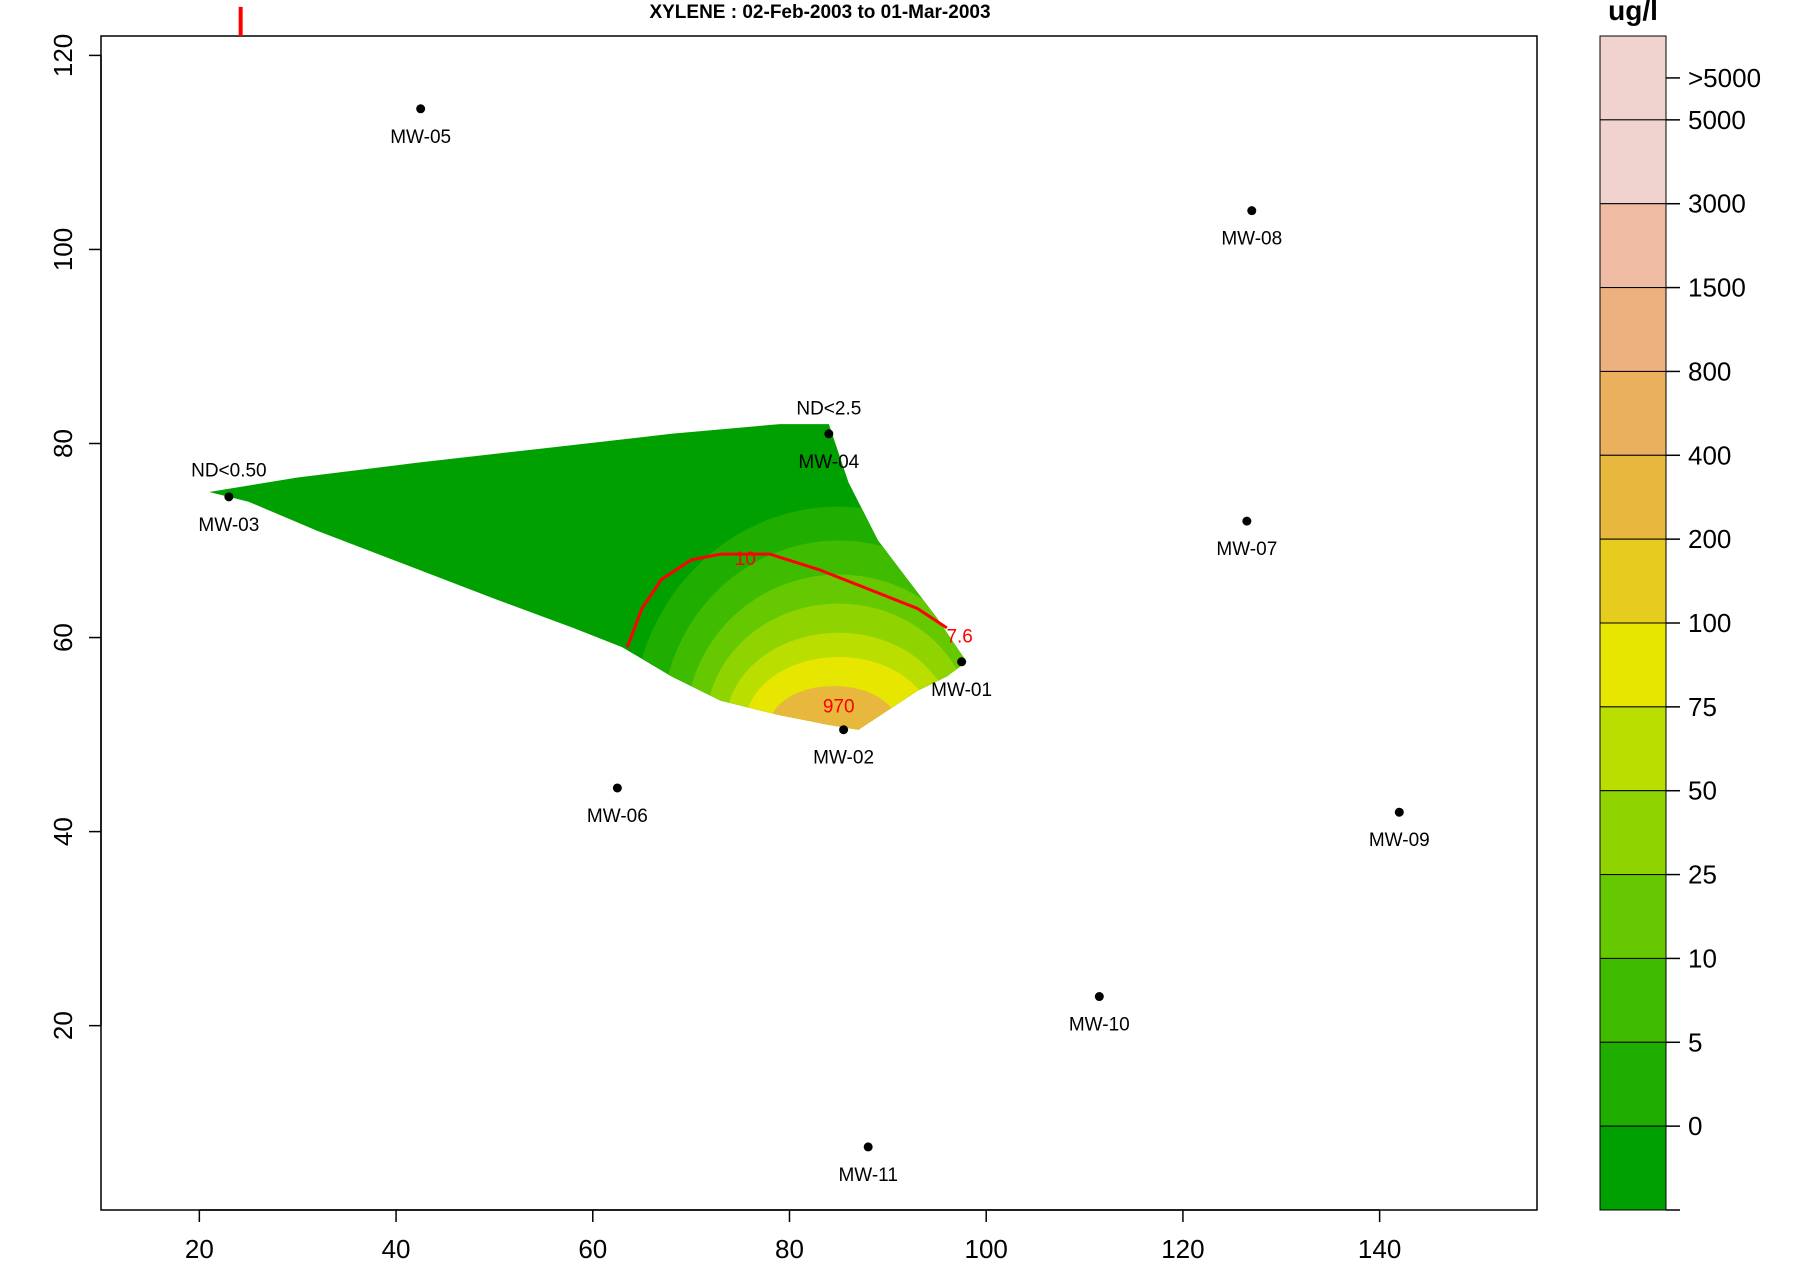 This screenshot has height=1275, width=1799. I want to click on legend-label: 5000, so click(1717, 120).